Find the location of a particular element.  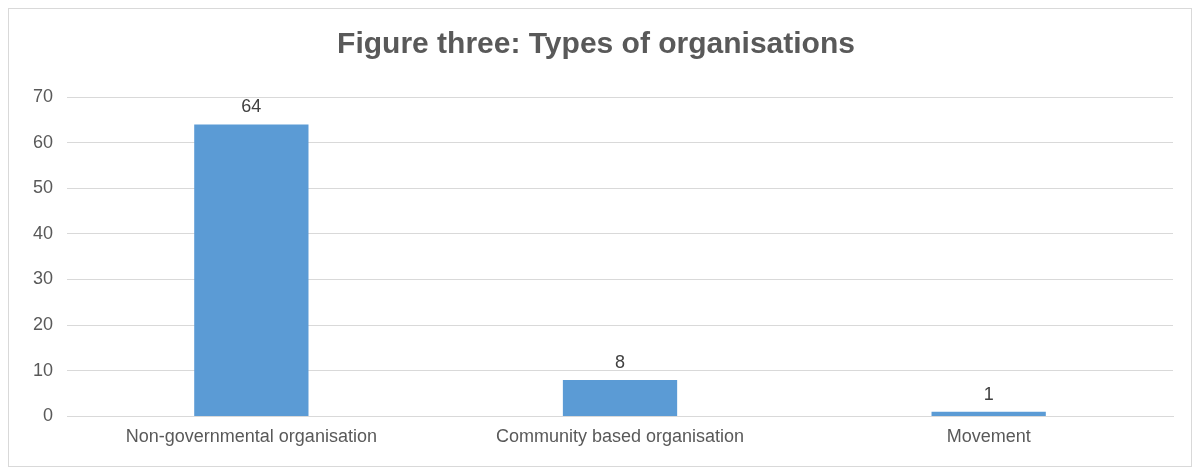

y-tick-label: 50 is located at coordinates (43, 187).